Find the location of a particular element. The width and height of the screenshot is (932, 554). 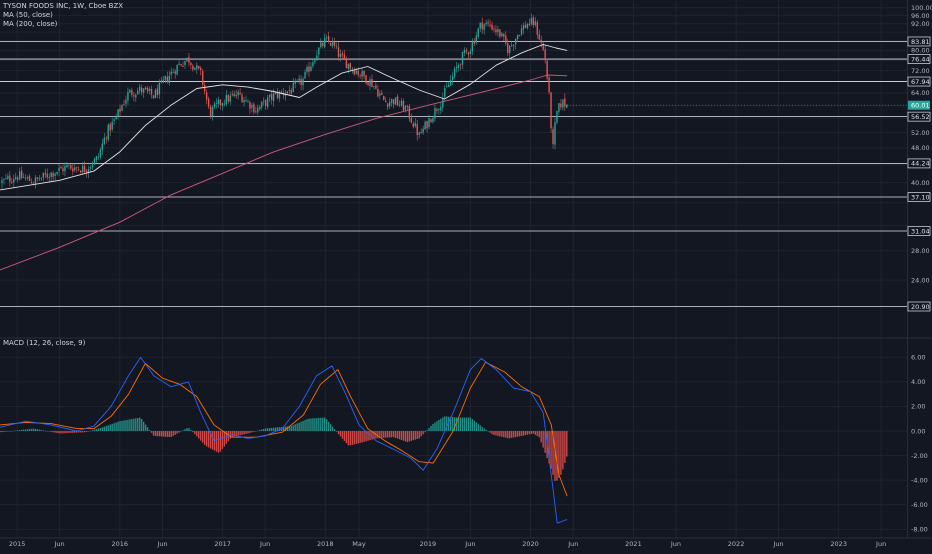

x-tick-label: 2023 is located at coordinates (838, 544).